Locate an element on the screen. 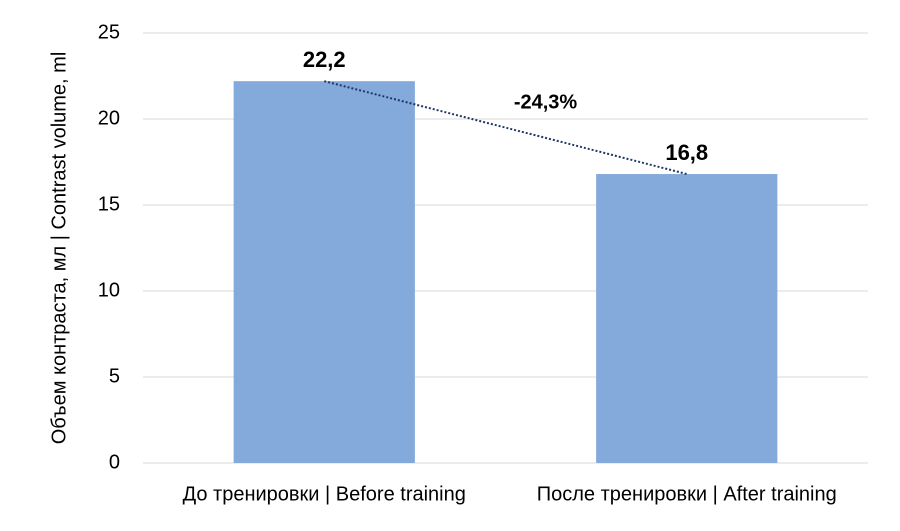 This screenshot has height=531, width=900. y-tick-label: 5 is located at coordinates (114, 376).